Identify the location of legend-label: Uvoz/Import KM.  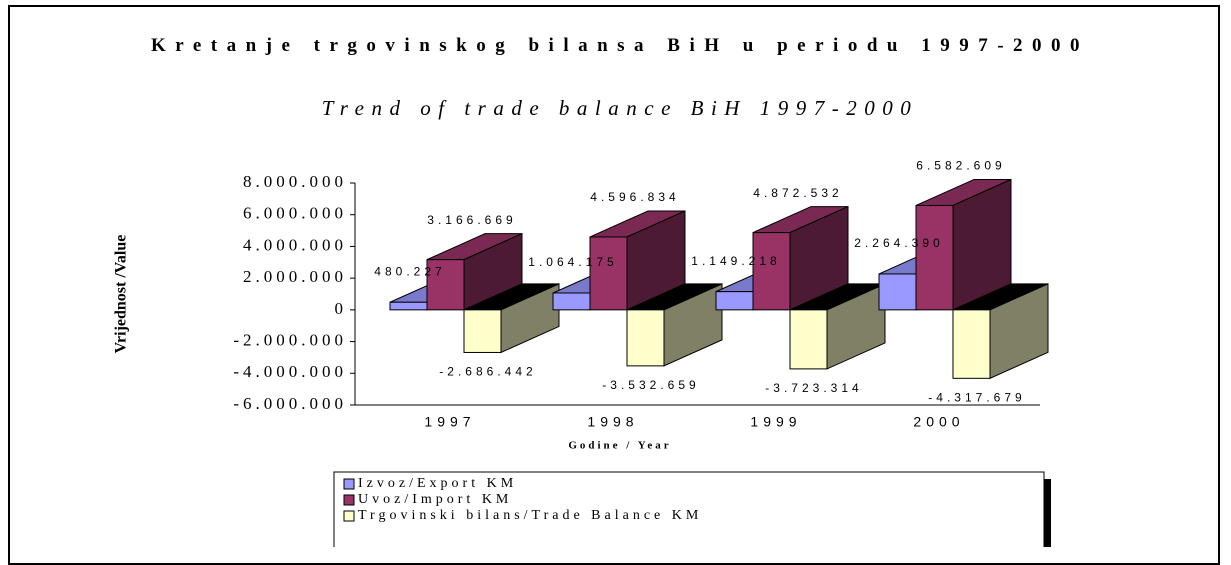
(435, 499).